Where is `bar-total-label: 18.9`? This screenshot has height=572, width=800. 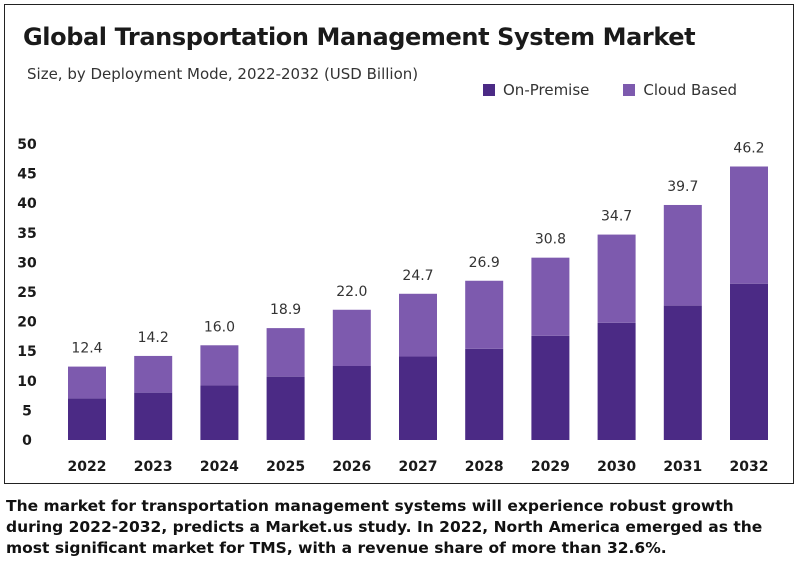 bar-total-label: 18.9 is located at coordinates (285, 310).